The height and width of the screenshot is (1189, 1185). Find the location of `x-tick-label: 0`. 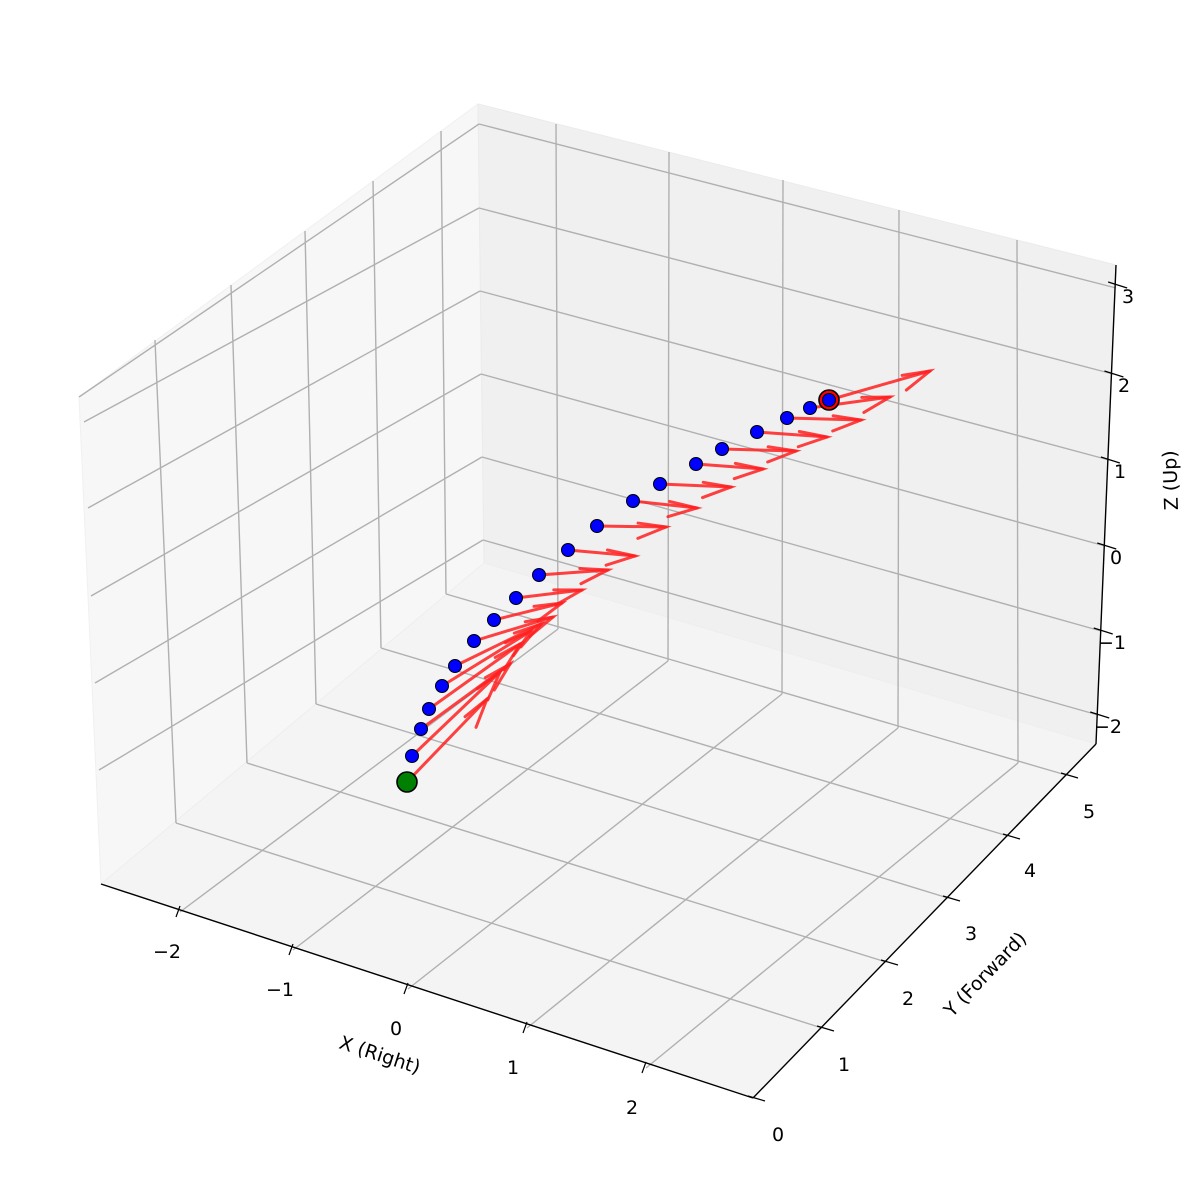

x-tick-label: 0 is located at coordinates (396, 1029).